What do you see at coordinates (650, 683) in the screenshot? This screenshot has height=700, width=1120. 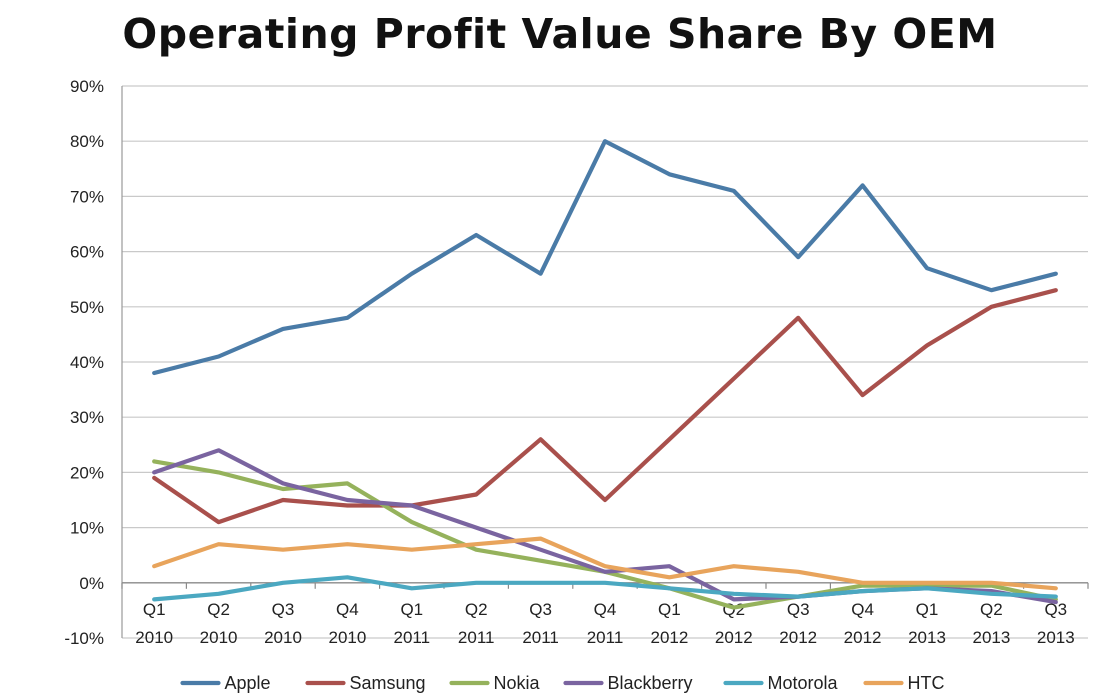 I see `legend-label: Blackberry` at bounding box center [650, 683].